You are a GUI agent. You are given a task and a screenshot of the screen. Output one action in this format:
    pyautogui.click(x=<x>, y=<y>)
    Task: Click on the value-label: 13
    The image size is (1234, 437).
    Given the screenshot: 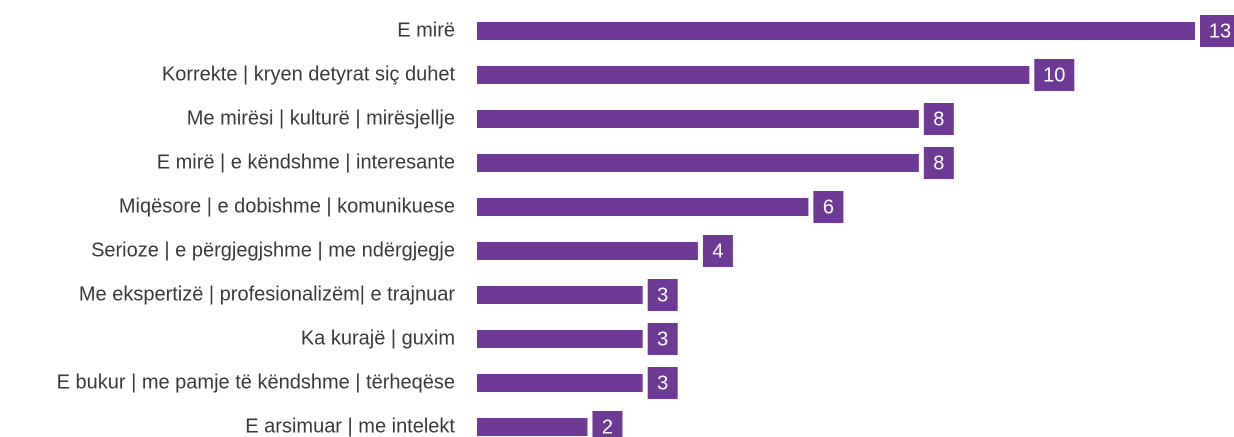 What is the action you would take?
    pyautogui.click(x=1220, y=31)
    